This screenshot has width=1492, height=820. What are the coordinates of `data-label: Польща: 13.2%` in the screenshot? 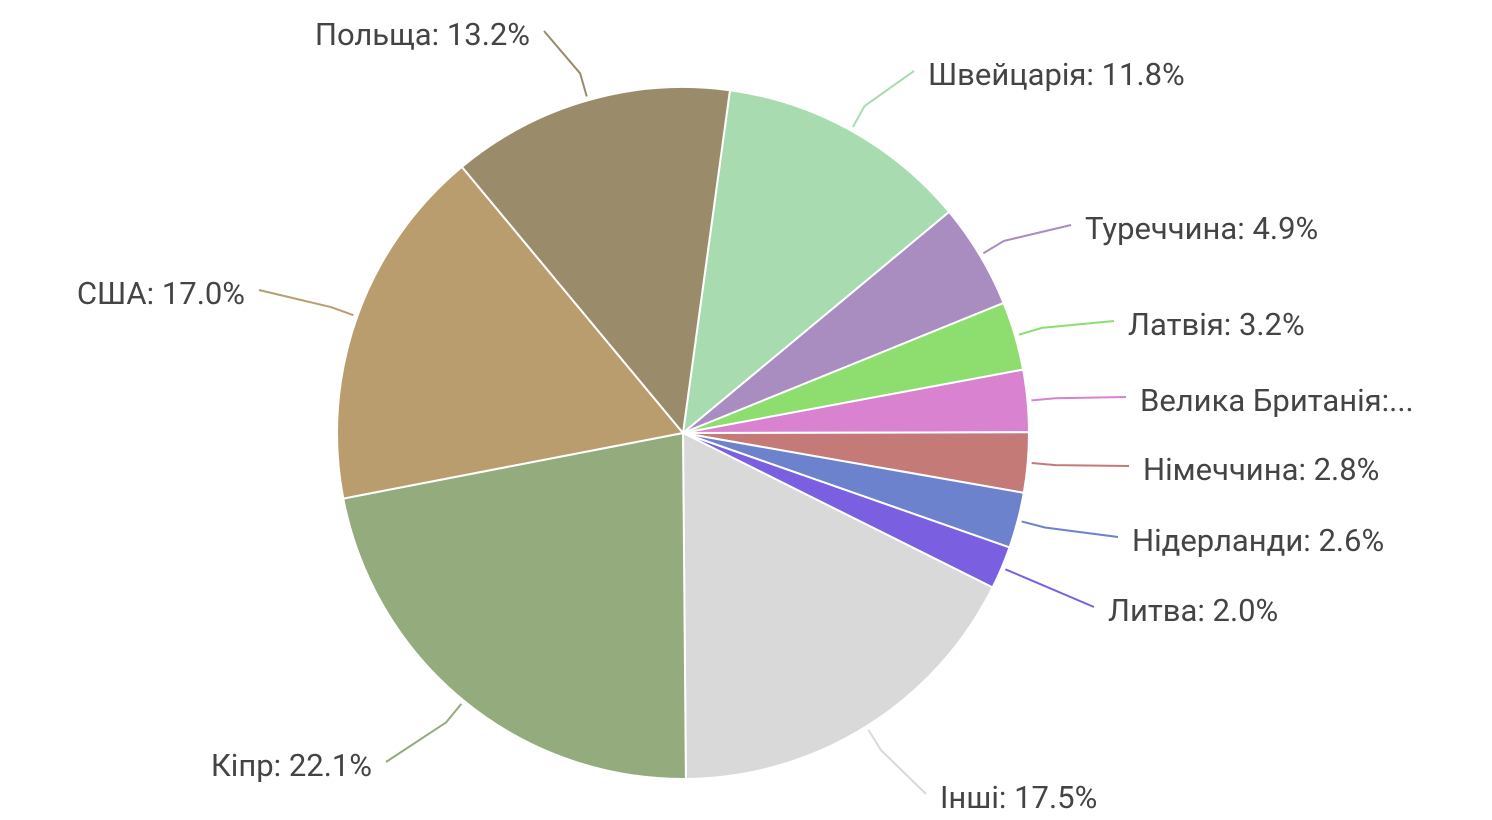 It's located at (422, 34).